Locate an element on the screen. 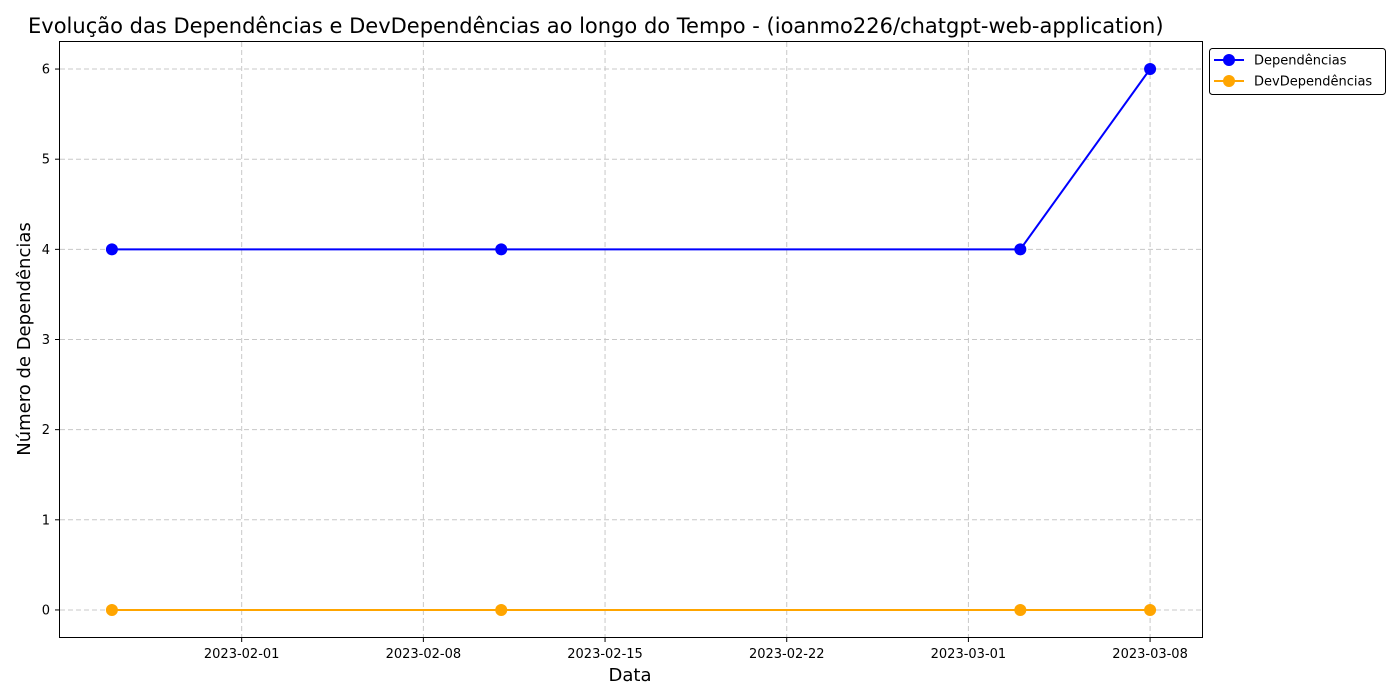 The image size is (1400, 700). x-tick-label: 2023-02-08 is located at coordinates (424, 654).